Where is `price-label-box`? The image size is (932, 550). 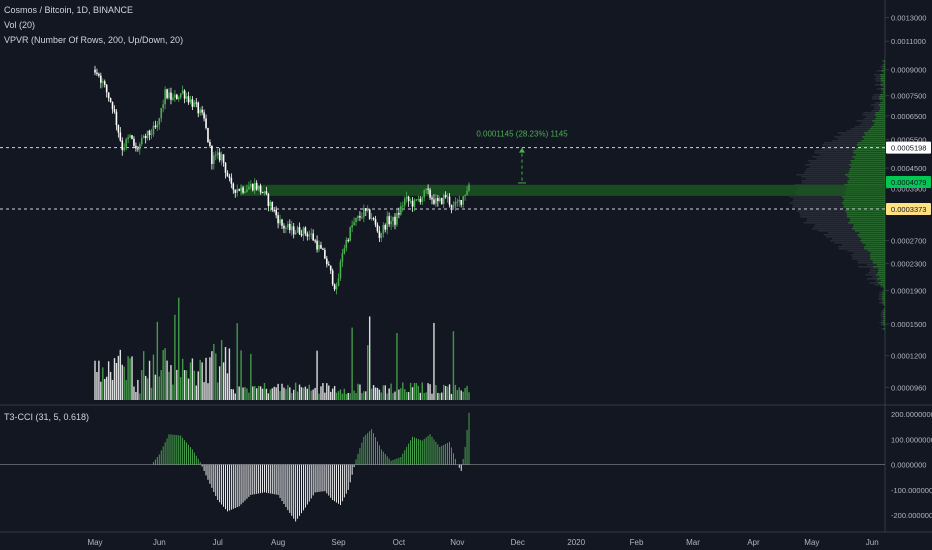
price-label-box is located at coordinates (908, 209).